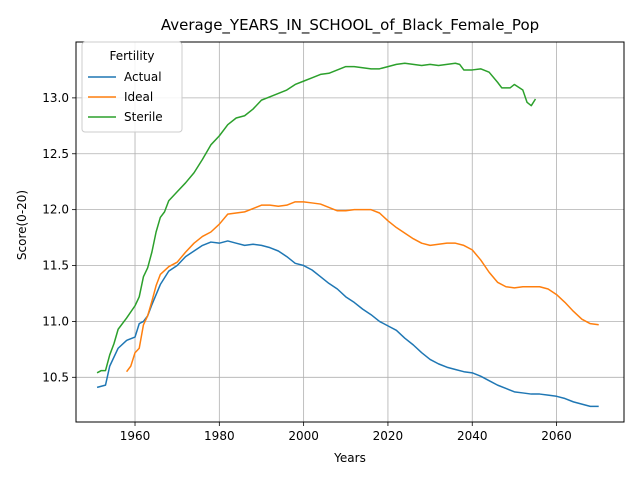 The image size is (640, 480). I want to click on y-tick-label: 13.0, so click(55, 98).